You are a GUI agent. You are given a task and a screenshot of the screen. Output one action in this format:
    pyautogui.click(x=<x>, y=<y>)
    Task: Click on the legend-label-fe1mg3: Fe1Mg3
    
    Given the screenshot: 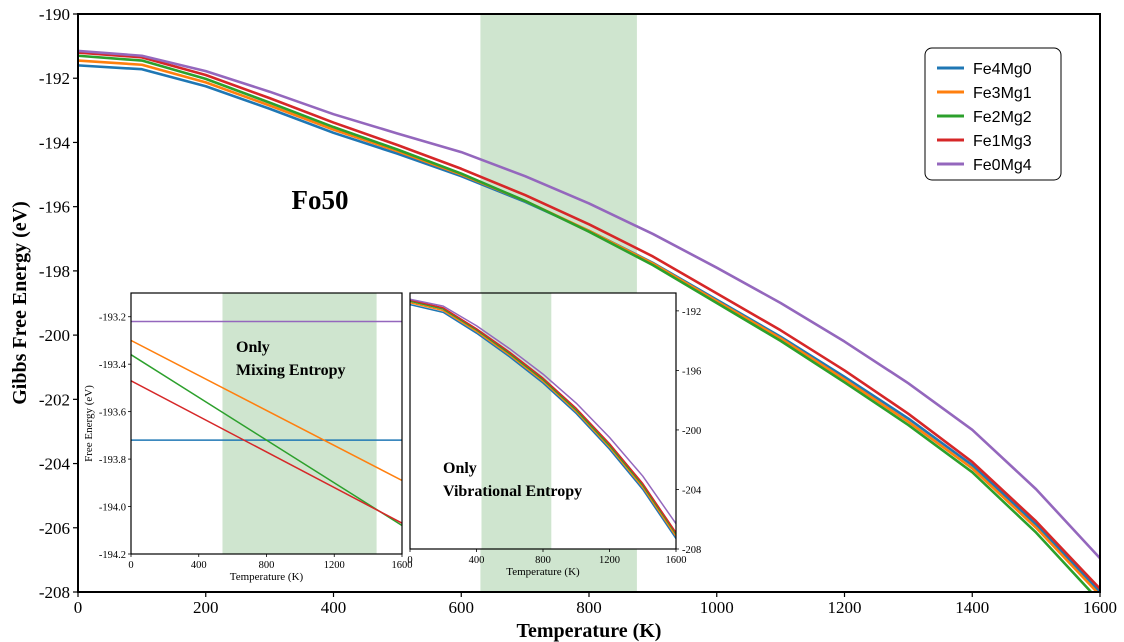 What is the action you would take?
    pyautogui.click(x=1002, y=141)
    